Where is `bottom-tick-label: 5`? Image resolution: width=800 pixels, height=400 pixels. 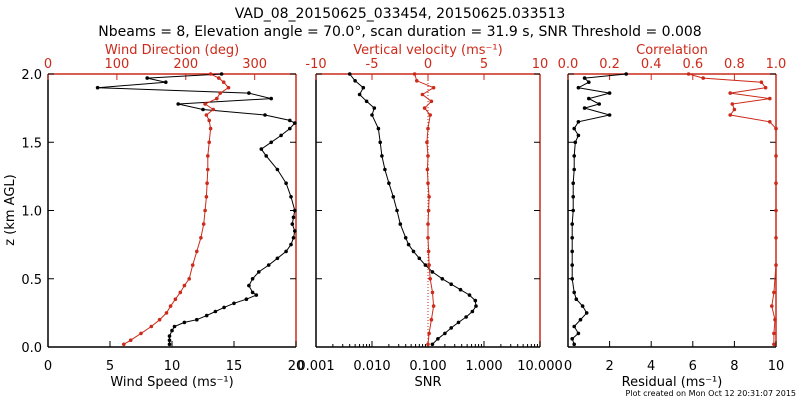
bottom-tick-label: 5 is located at coordinates (110, 366).